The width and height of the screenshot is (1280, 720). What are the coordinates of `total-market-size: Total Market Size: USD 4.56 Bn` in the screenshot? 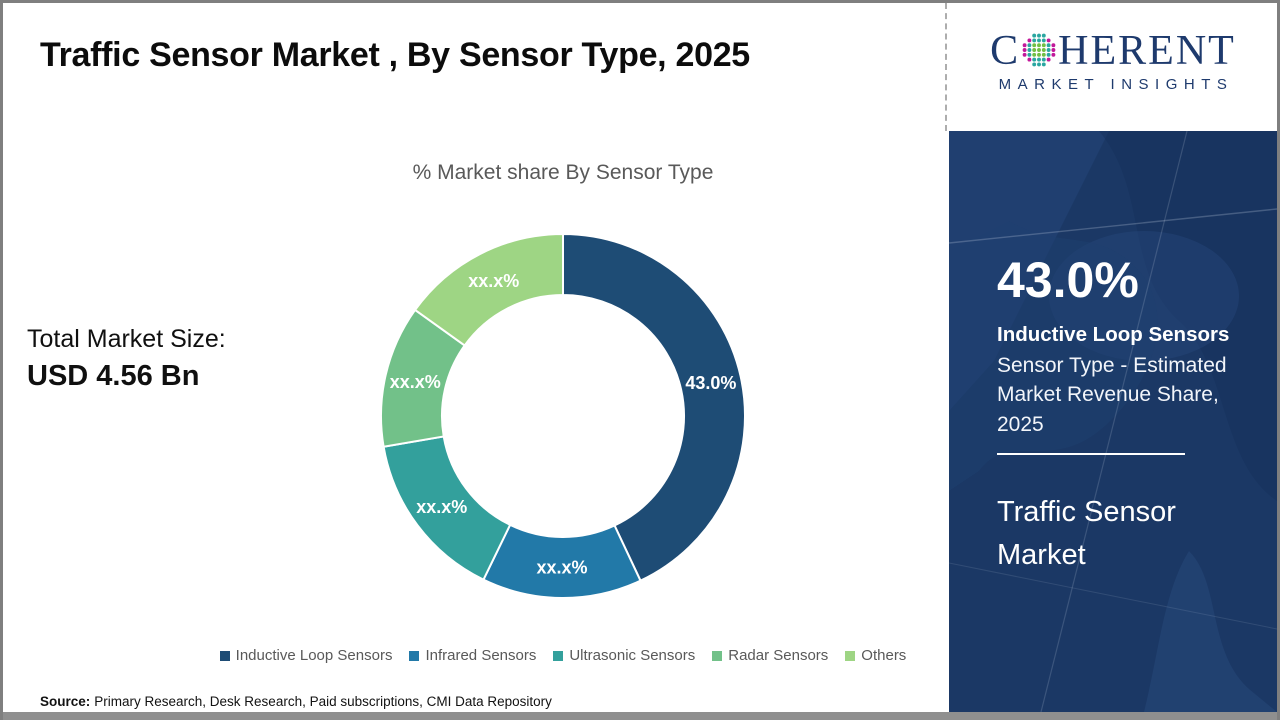 It's located at (126, 359).